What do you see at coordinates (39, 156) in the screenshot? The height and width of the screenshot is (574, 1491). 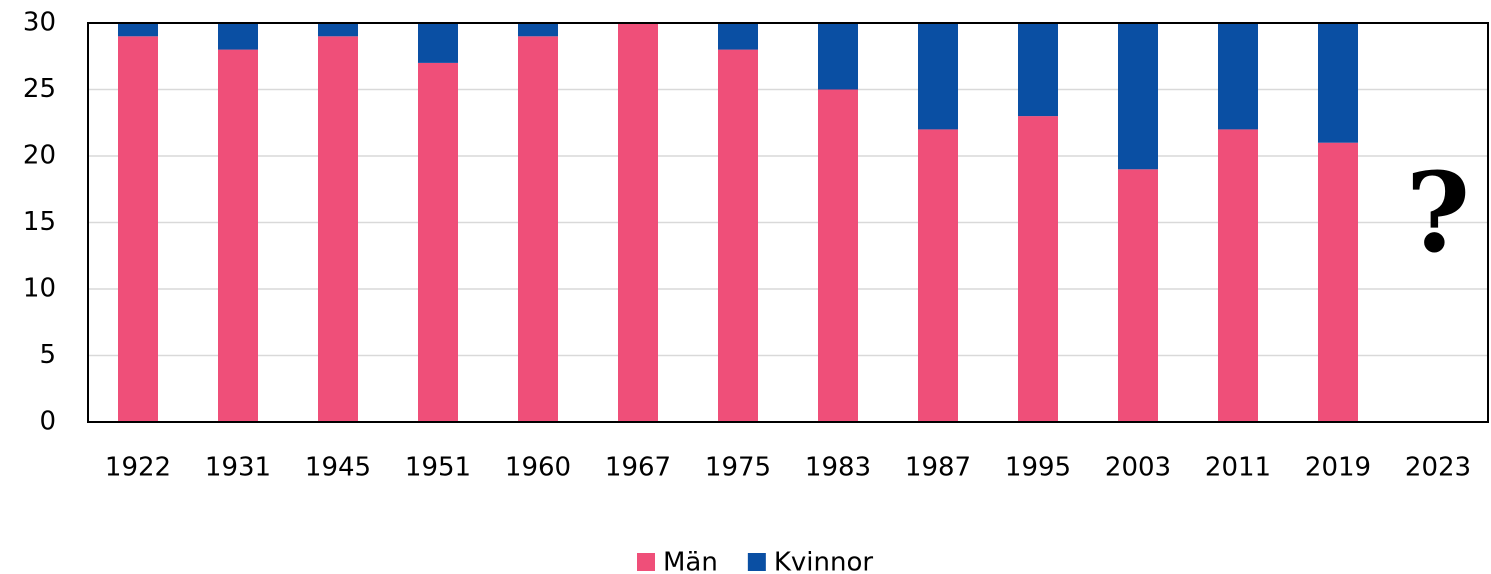 I see `y-tick-label: 20` at bounding box center [39, 156].